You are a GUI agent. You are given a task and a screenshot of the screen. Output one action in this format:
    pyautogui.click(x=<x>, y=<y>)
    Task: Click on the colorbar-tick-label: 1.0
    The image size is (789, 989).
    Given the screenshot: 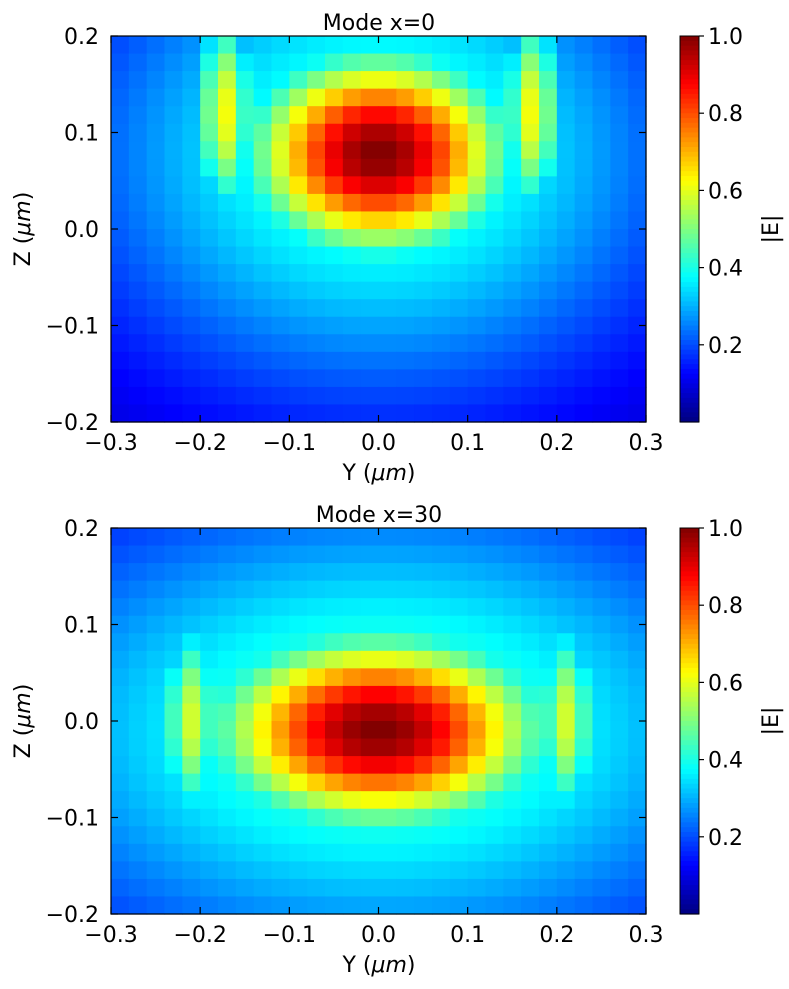 What is the action you would take?
    pyautogui.click(x=725, y=529)
    